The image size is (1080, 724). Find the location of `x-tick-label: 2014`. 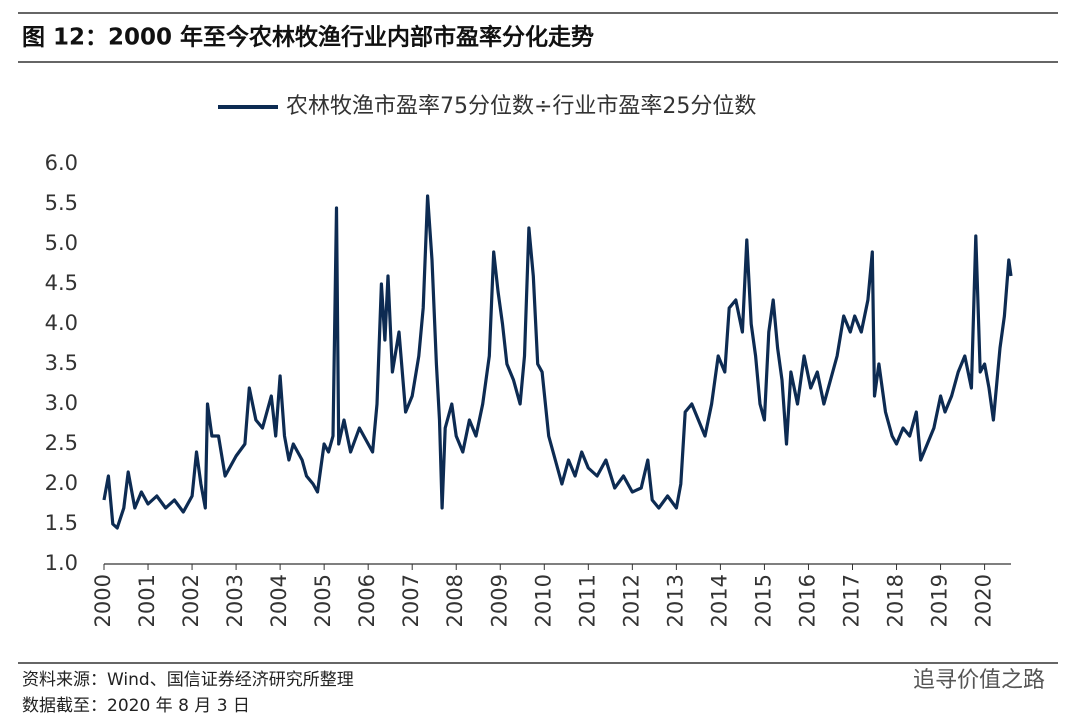

x-tick-label: 2014 is located at coordinates (719, 600).